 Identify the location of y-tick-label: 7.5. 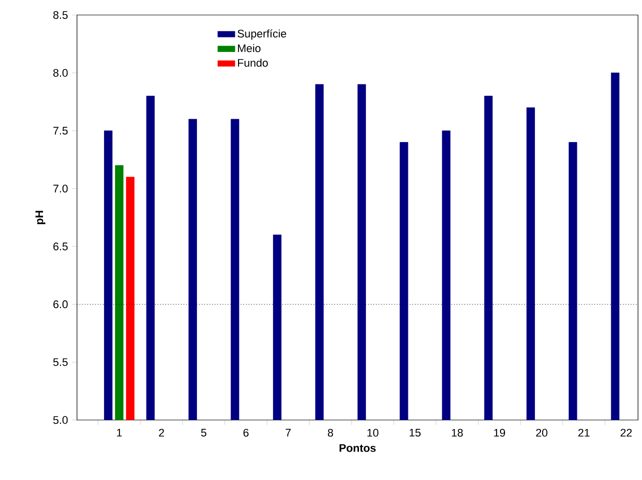
(60, 130).